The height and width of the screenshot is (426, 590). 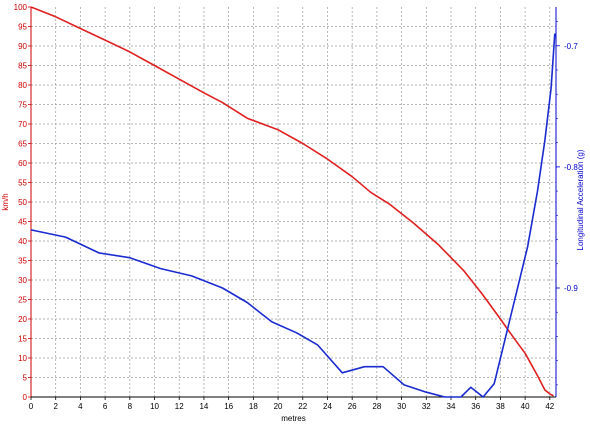 I want to click on x-tick-label: 42, so click(x=549, y=406).